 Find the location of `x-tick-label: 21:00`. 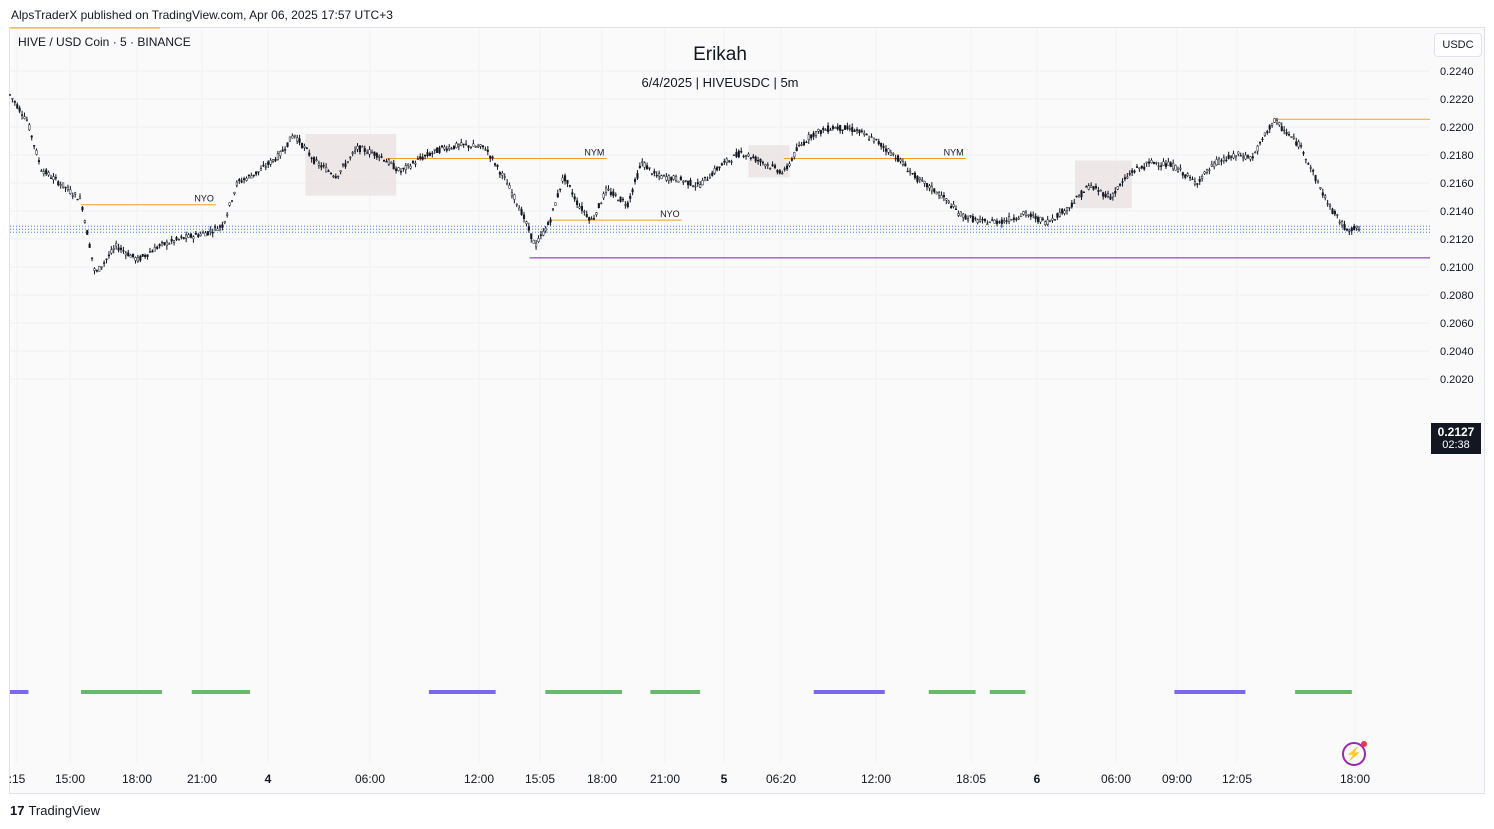

x-tick-label: 21:00 is located at coordinates (202, 779).